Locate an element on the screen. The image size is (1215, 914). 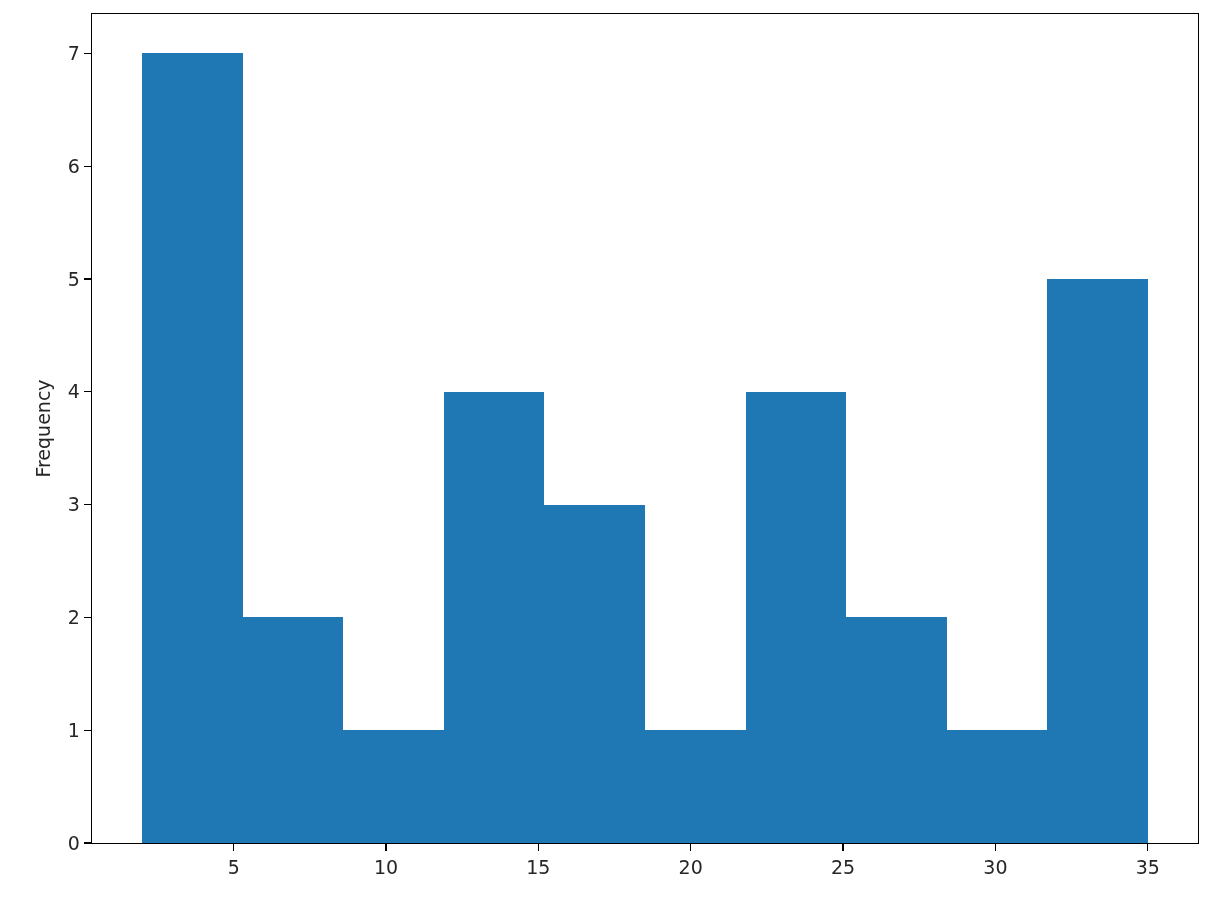
x-tick-label: 25 is located at coordinates (843, 867).